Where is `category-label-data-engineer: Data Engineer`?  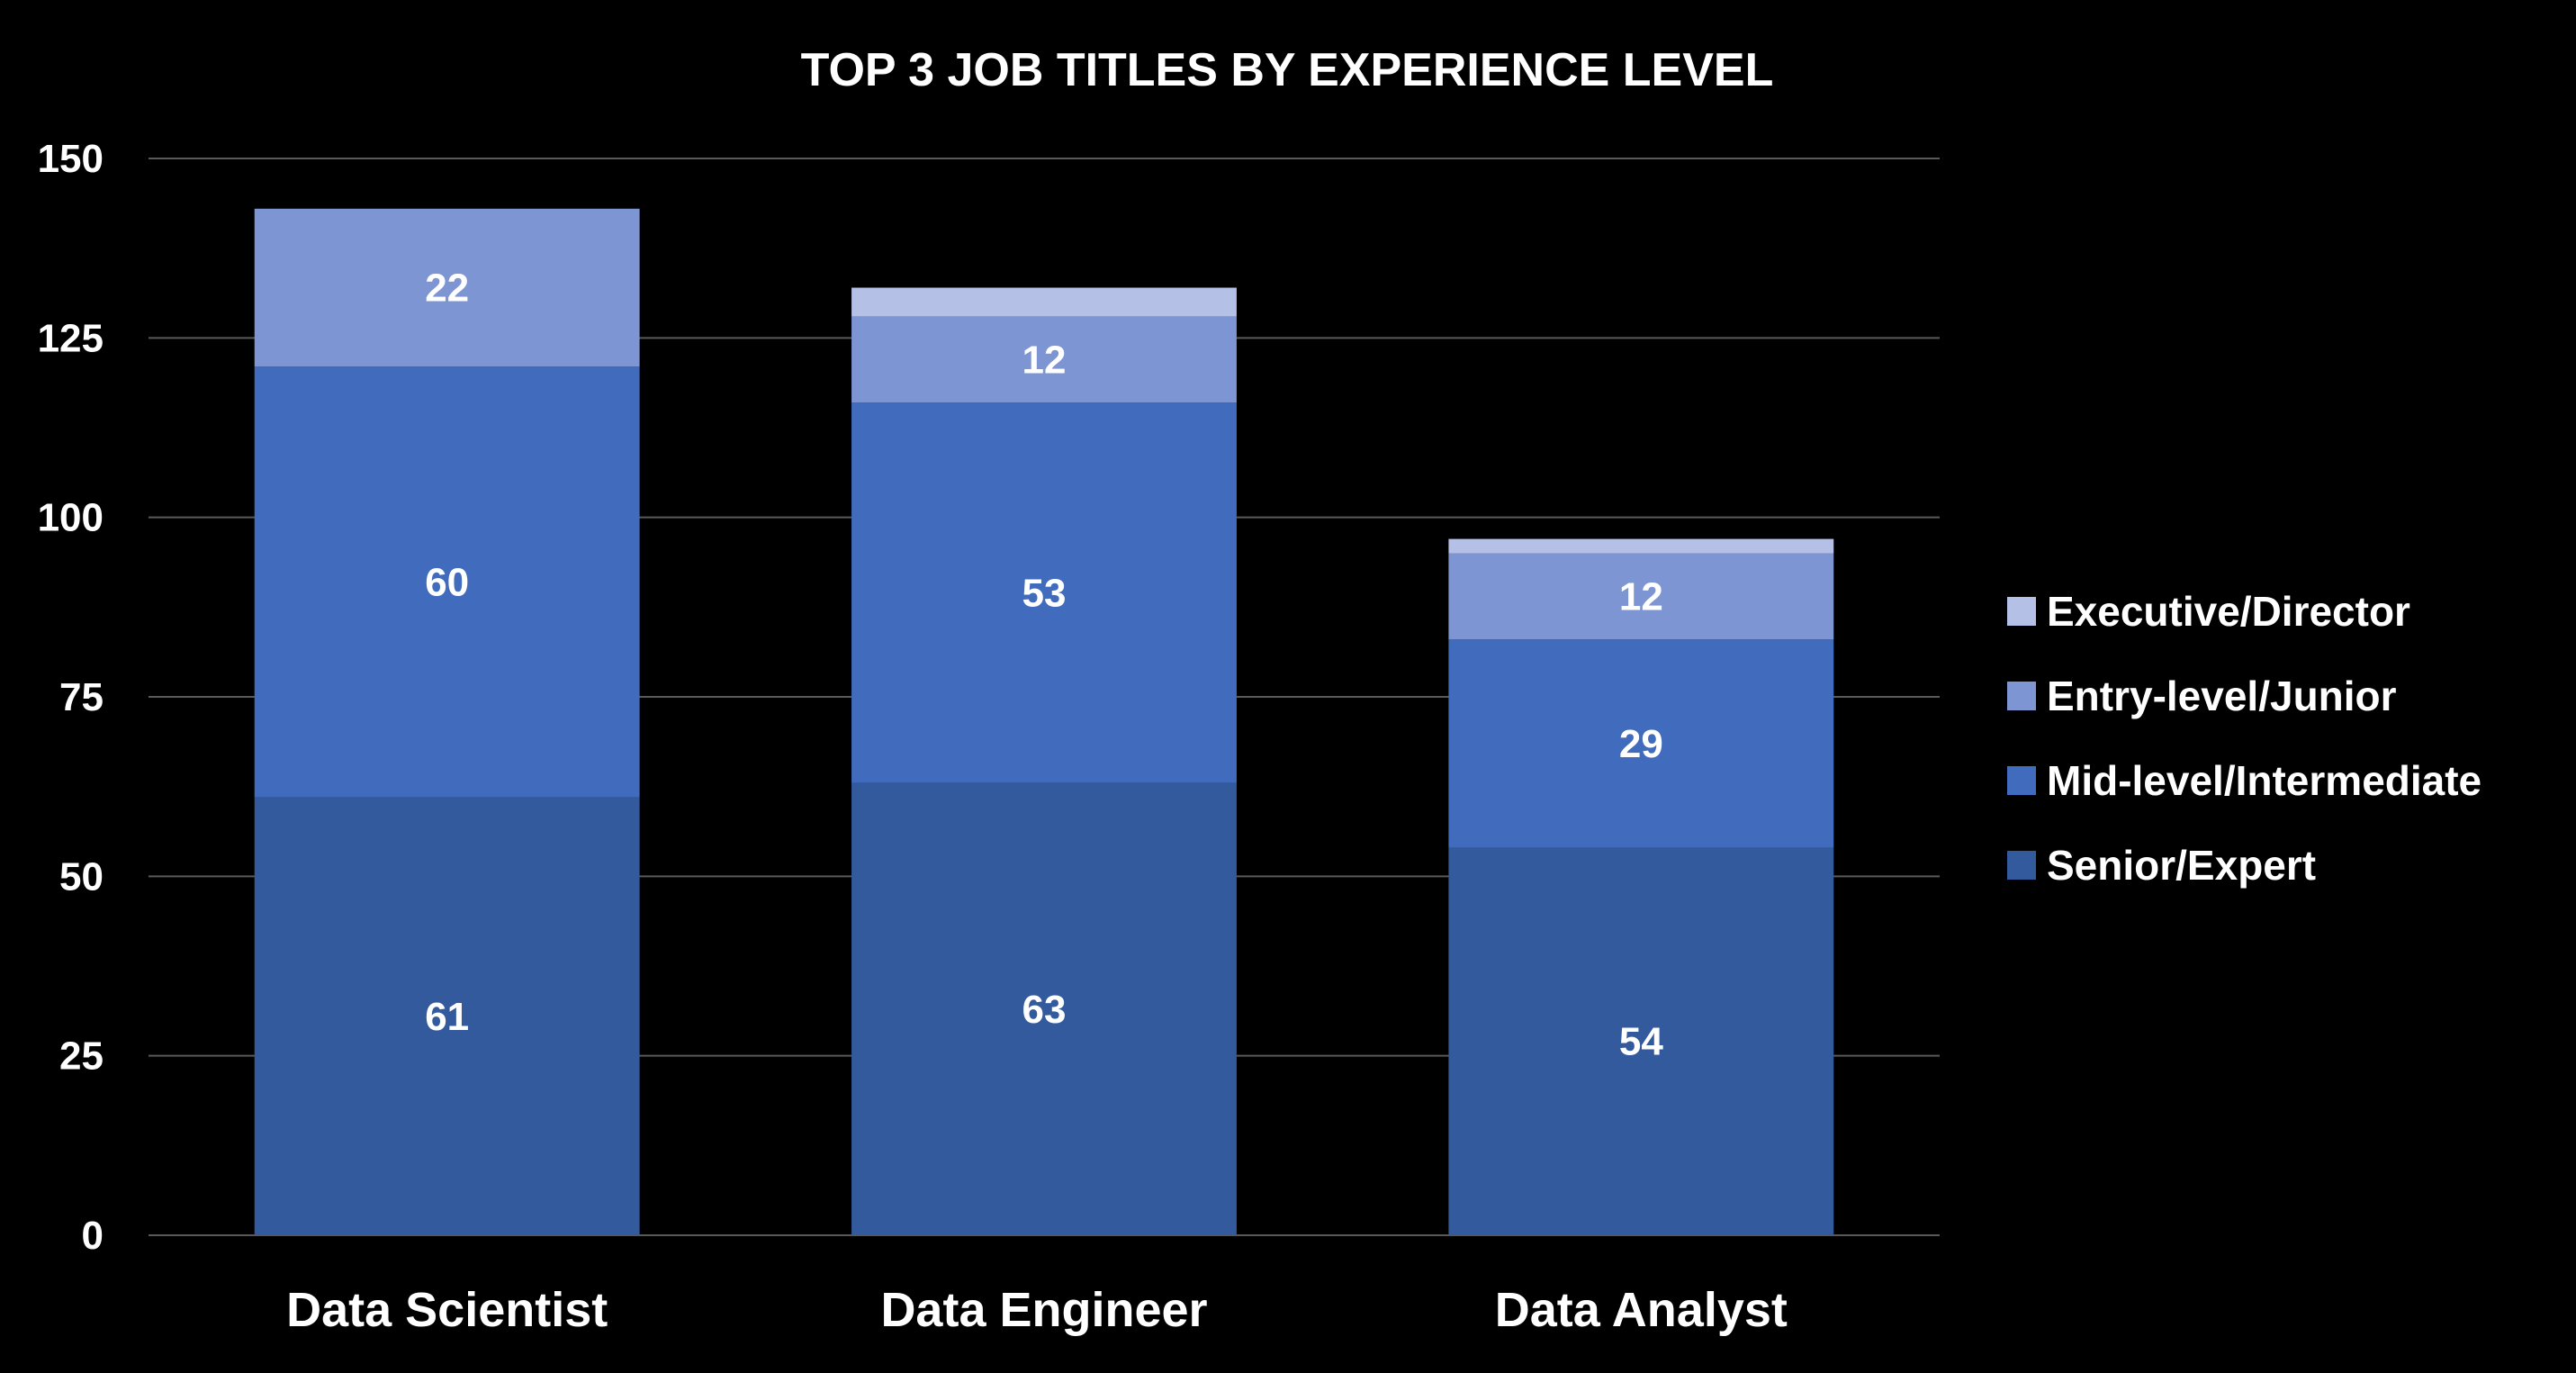 category-label-data-engineer: Data Engineer is located at coordinates (1043, 1310).